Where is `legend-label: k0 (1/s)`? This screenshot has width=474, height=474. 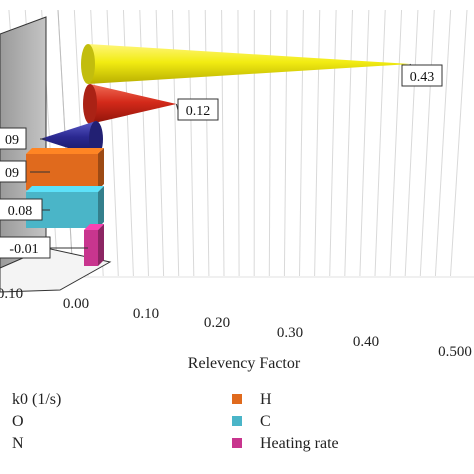
legend-label: k0 (1/s) is located at coordinates (36, 399).